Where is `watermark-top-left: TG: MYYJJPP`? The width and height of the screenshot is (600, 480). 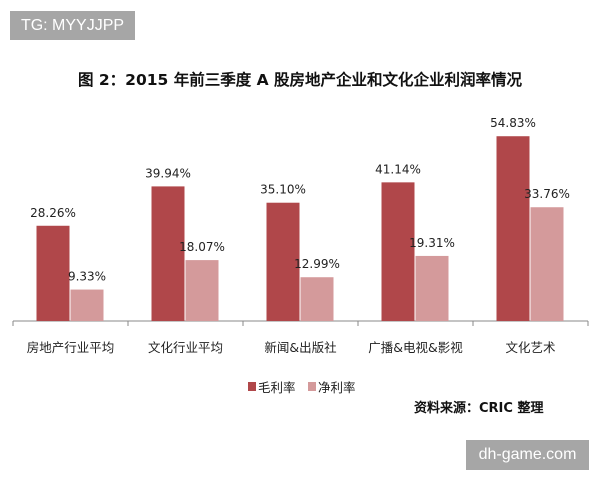
watermark-top-left: TG: MYYJJPP is located at coordinates (72, 25).